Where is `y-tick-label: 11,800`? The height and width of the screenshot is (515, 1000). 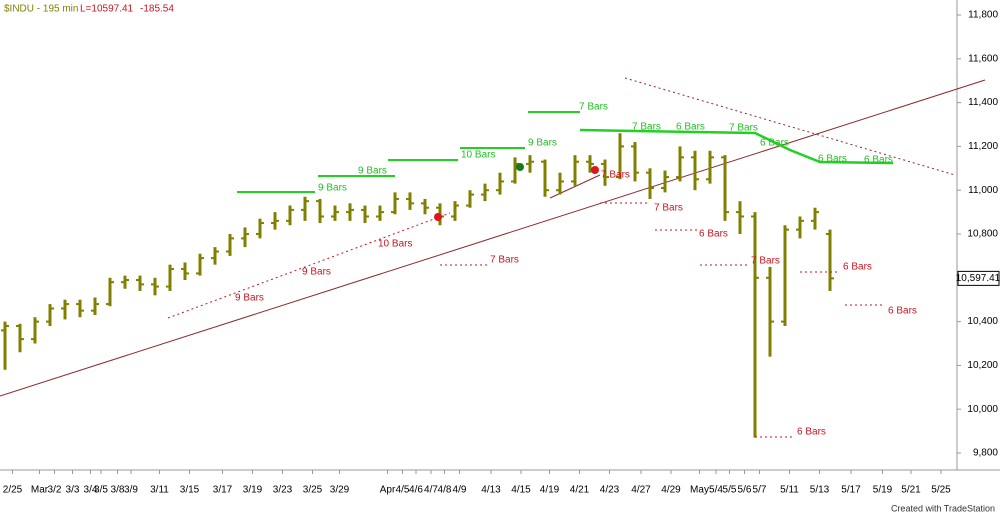 y-tick-label: 11,800 is located at coordinates (983, 15).